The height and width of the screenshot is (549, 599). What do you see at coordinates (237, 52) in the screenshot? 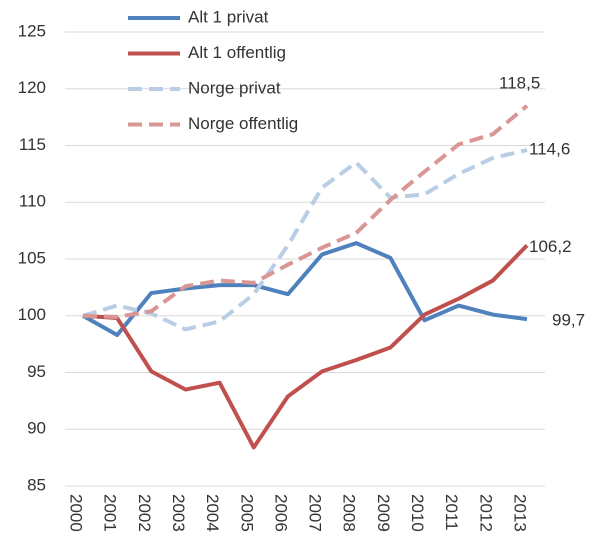
I see `legend-label: Alt 1 offentlig` at bounding box center [237, 52].